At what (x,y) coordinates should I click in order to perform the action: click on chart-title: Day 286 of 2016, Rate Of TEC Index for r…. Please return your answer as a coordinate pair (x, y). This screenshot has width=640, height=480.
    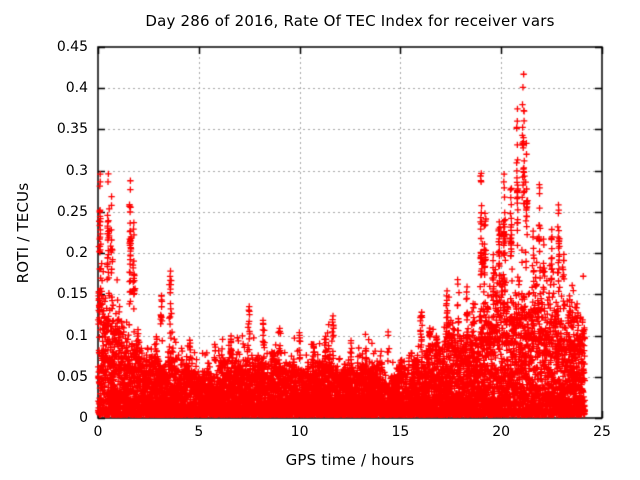
    Looking at the image, I should click on (350, 21).